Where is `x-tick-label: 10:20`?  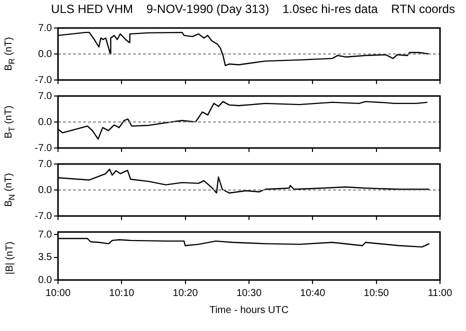
x-tick-label: 10:20 is located at coordinates (185, 293).